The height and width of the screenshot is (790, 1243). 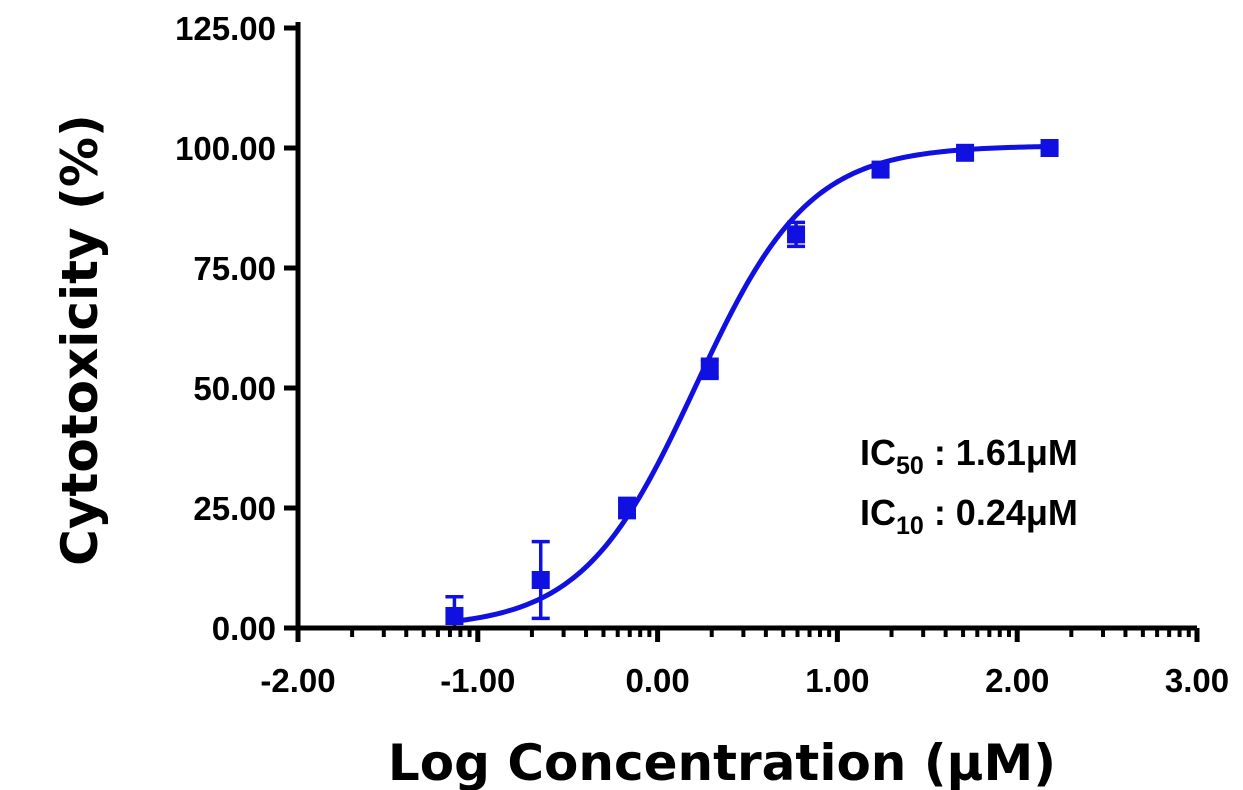 I want to click on x-tick-label: -1.00, so click(x=477, y=680).